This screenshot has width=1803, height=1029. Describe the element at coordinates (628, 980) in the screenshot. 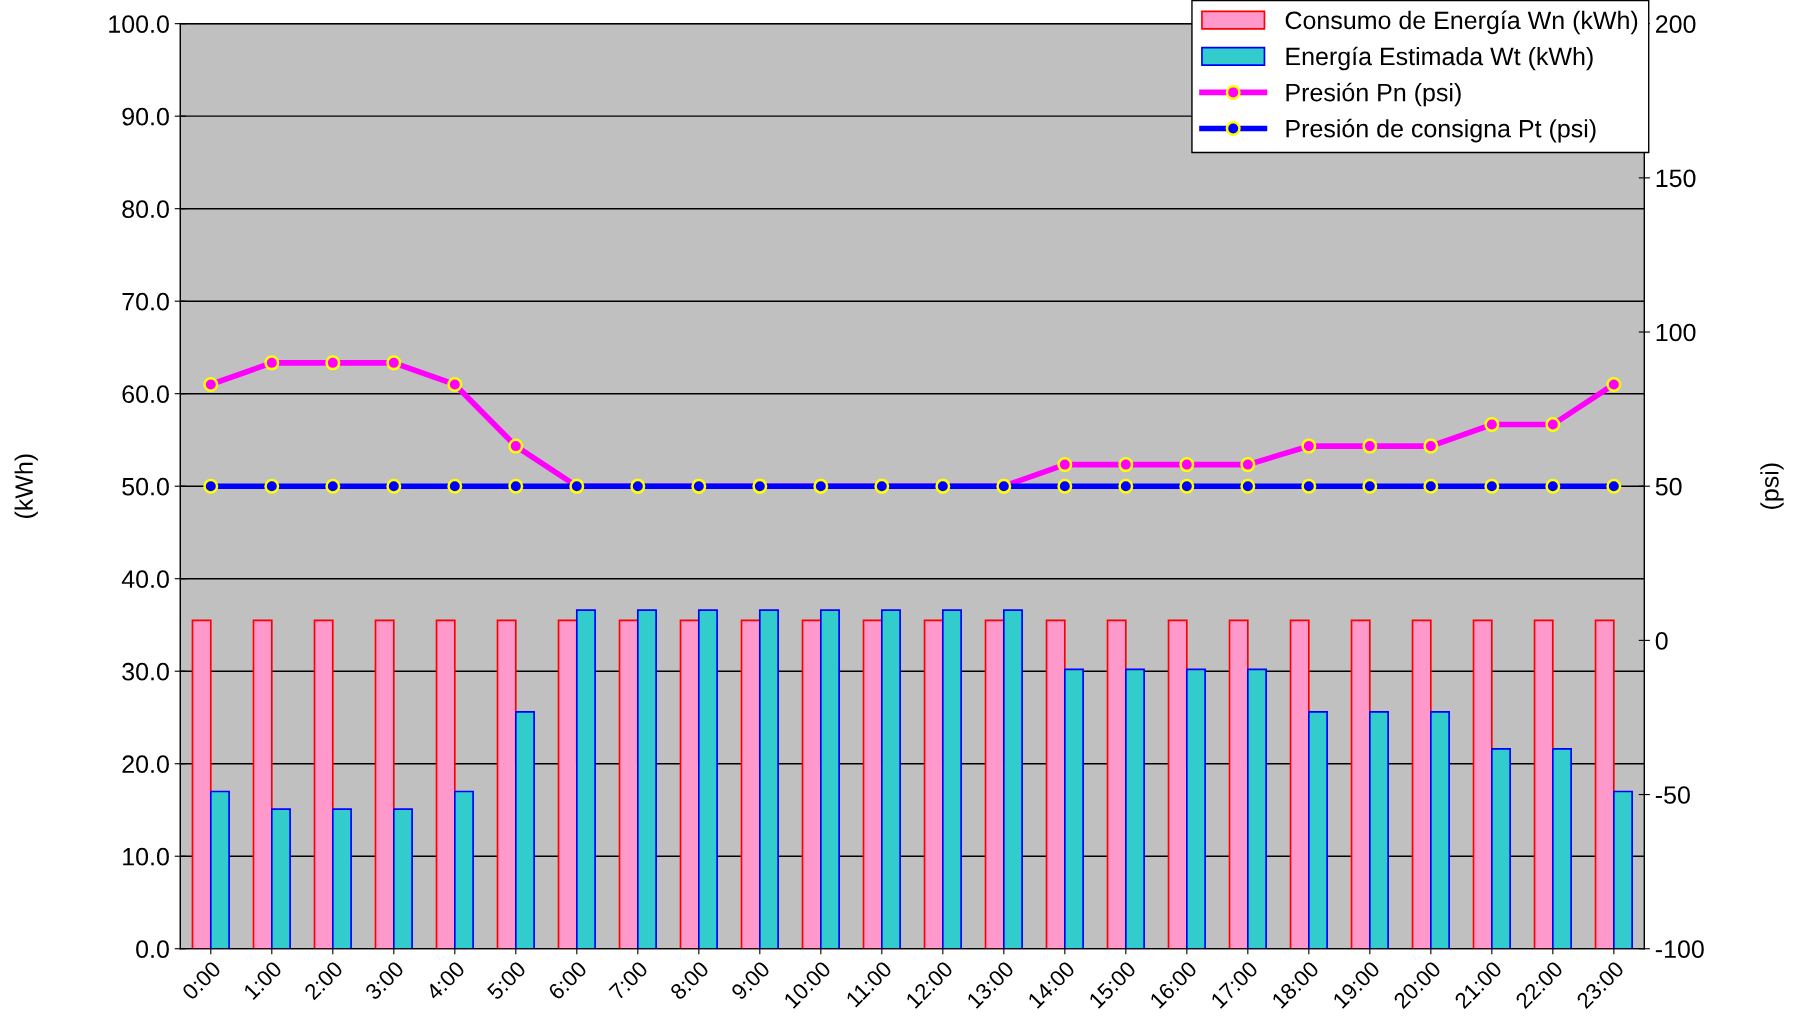

I see `x-tick-label: 7:00` at that location.